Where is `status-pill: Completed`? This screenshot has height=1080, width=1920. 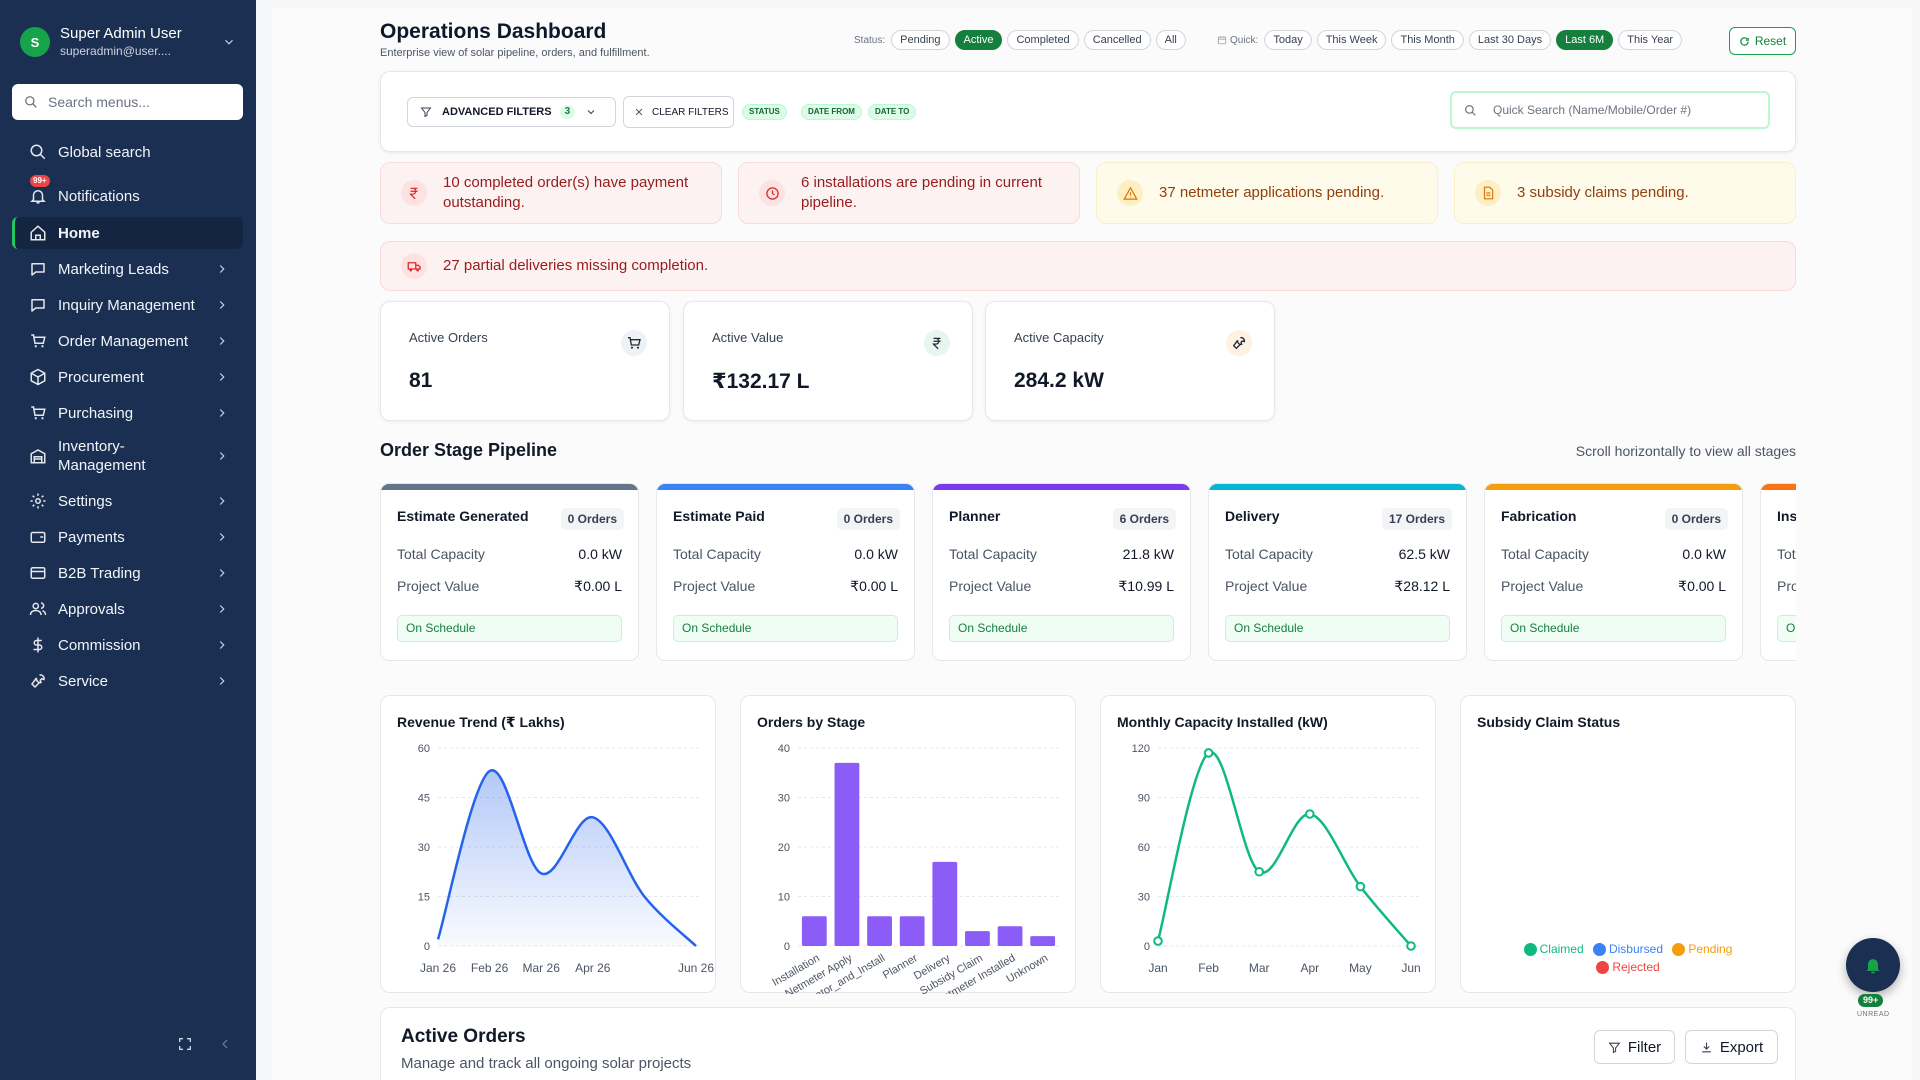
status-pill: Completed is located at coordinates (1043, 40).